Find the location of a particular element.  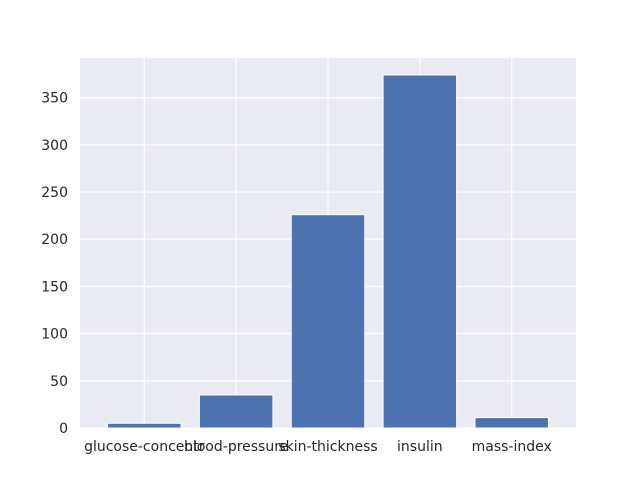

bar-skin-thickness is located at coordinates (328, 321).